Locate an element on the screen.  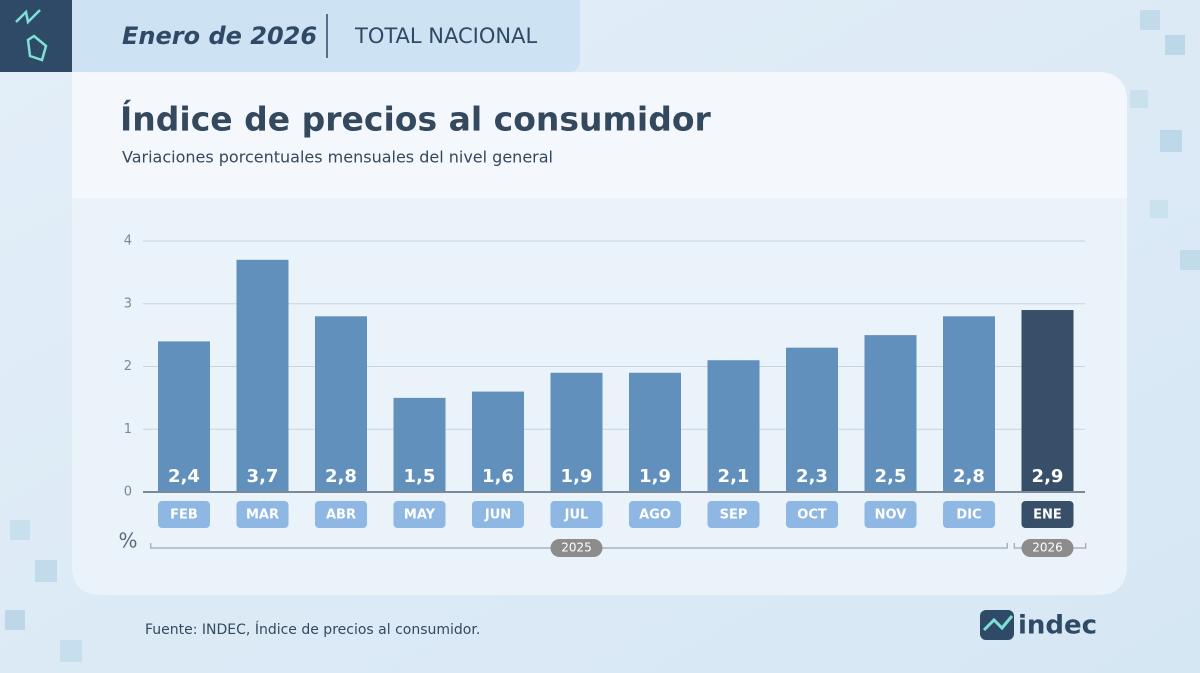
value-label: 2,5 is located at coordinates (891, 476).